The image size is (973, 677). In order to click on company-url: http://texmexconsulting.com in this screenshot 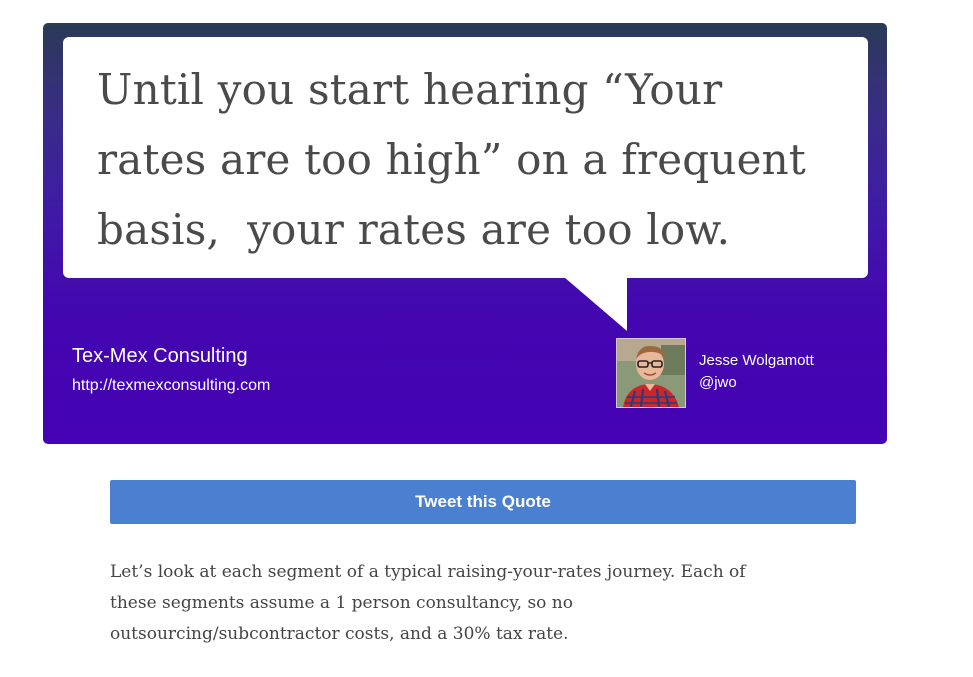, I will do `click(171, 385)`.